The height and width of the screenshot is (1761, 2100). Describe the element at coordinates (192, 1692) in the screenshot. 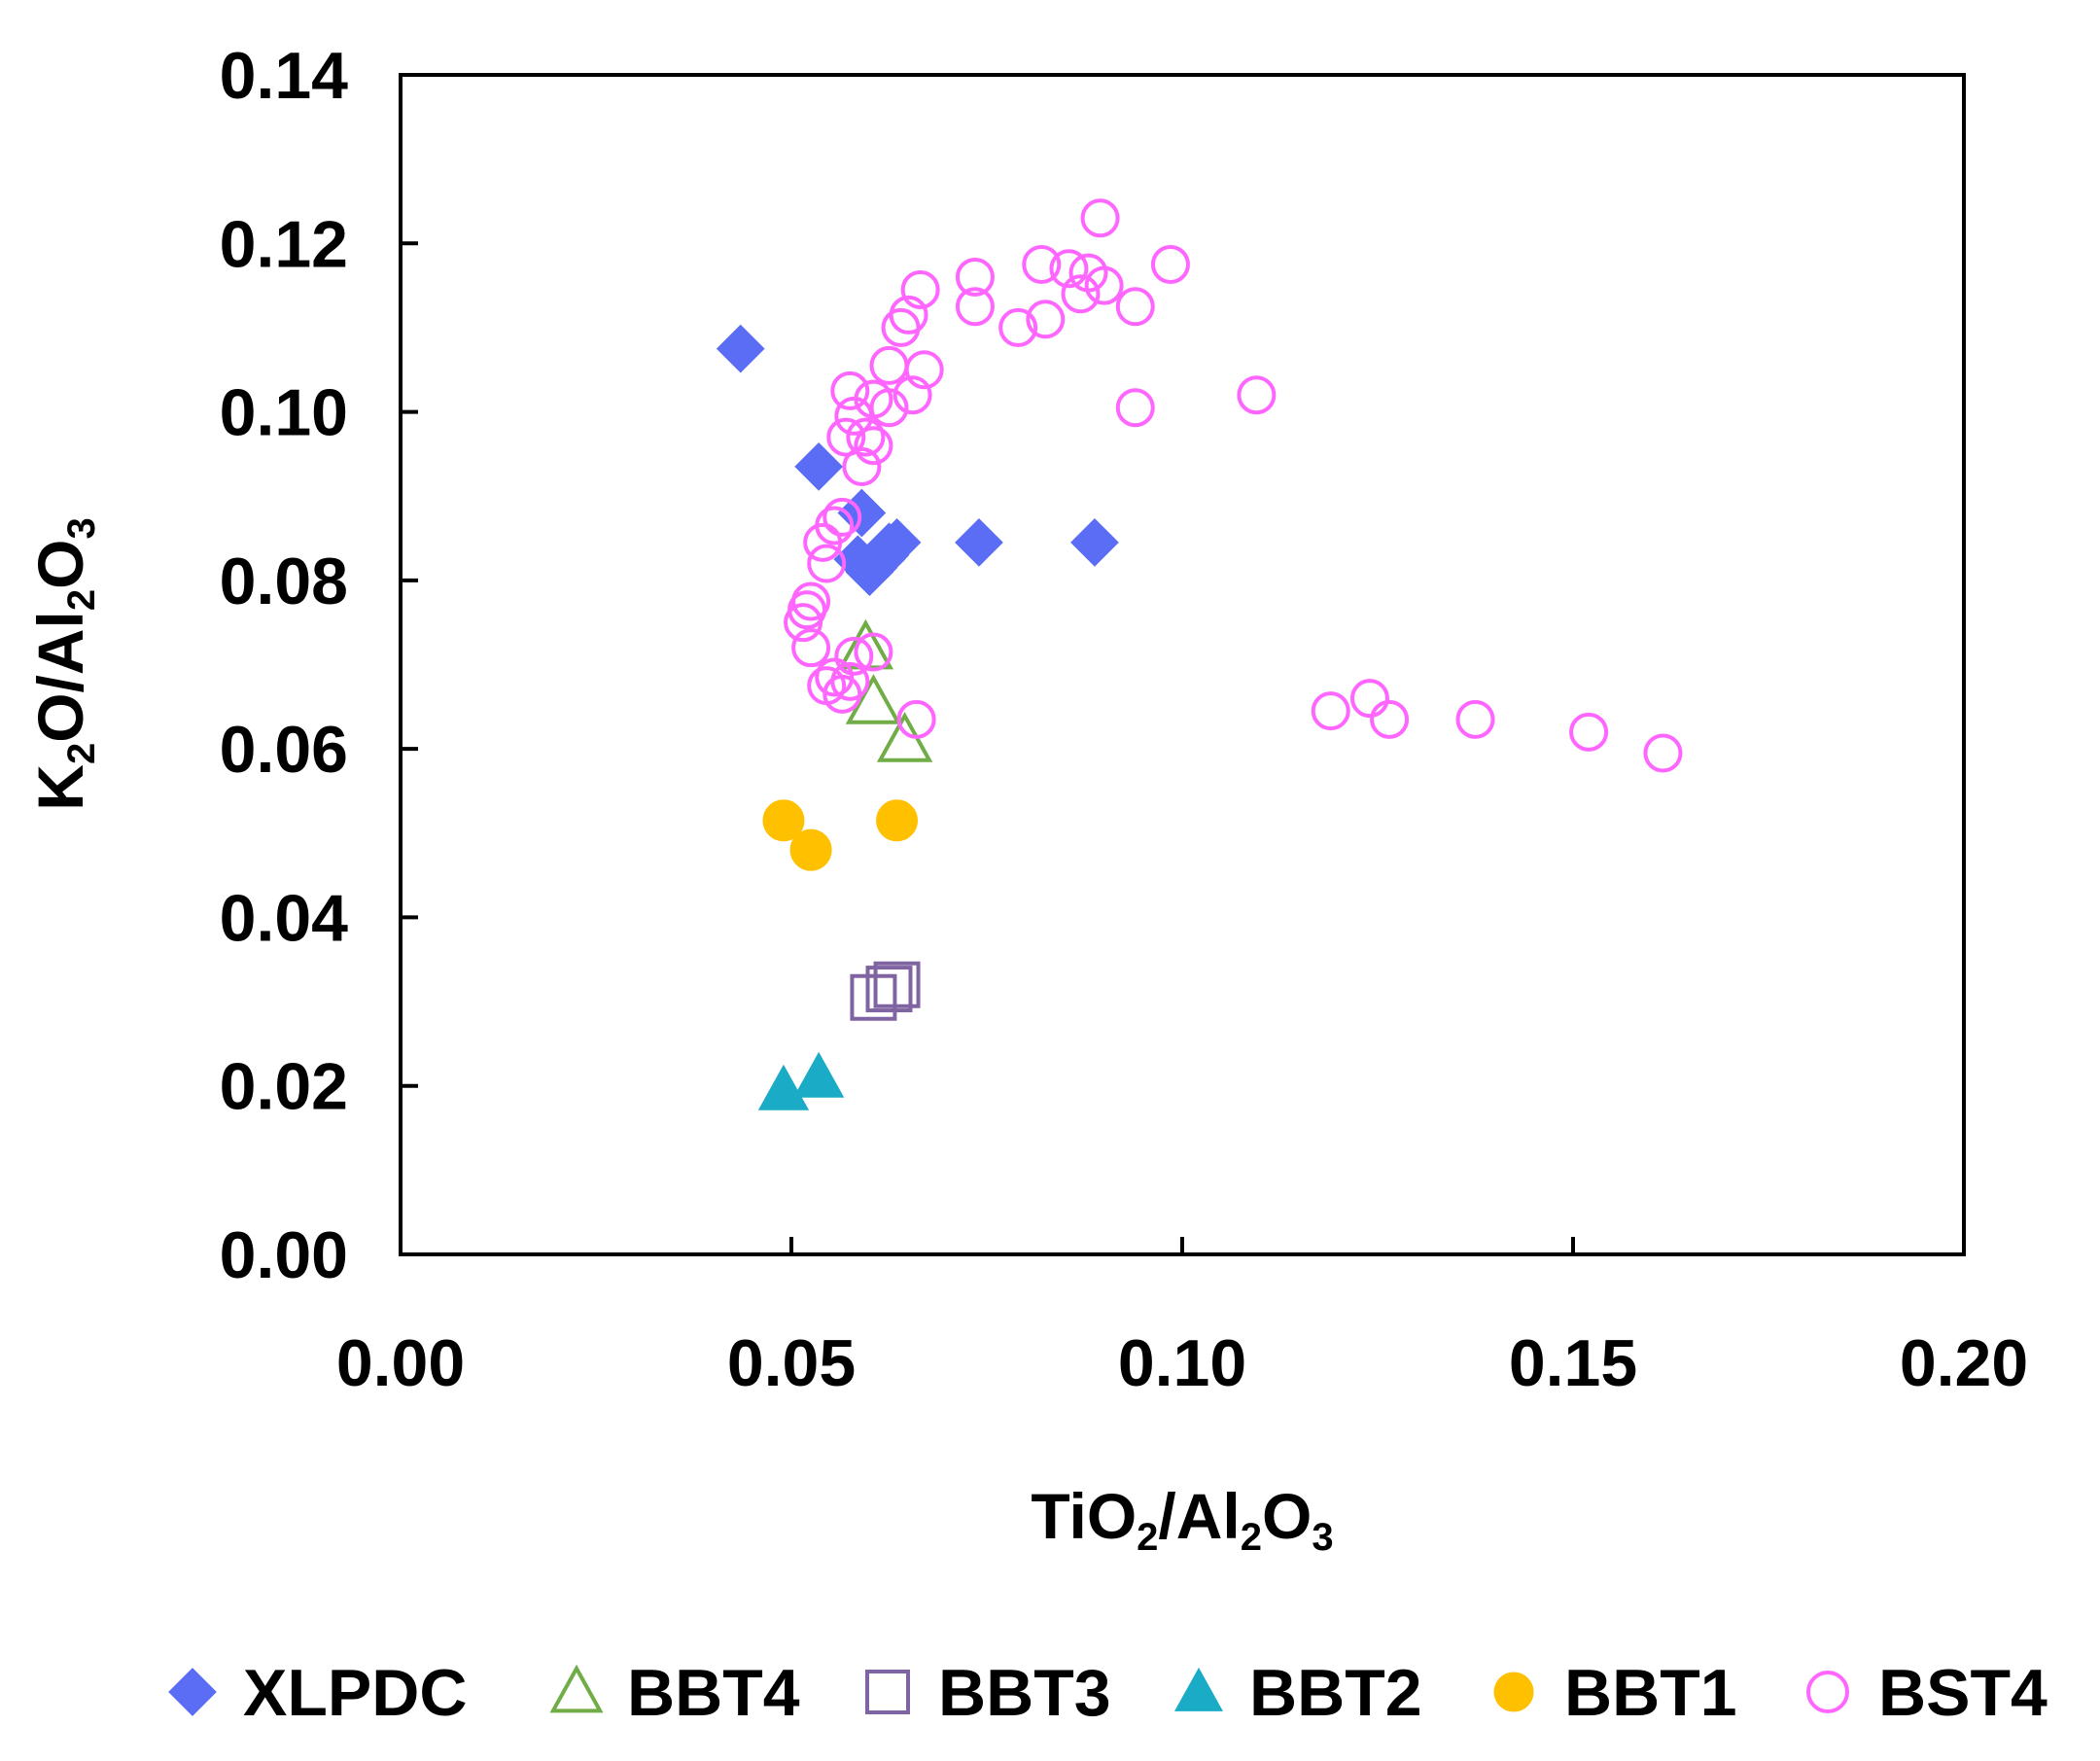

I see `legend-marker-xlpdc` at that location.